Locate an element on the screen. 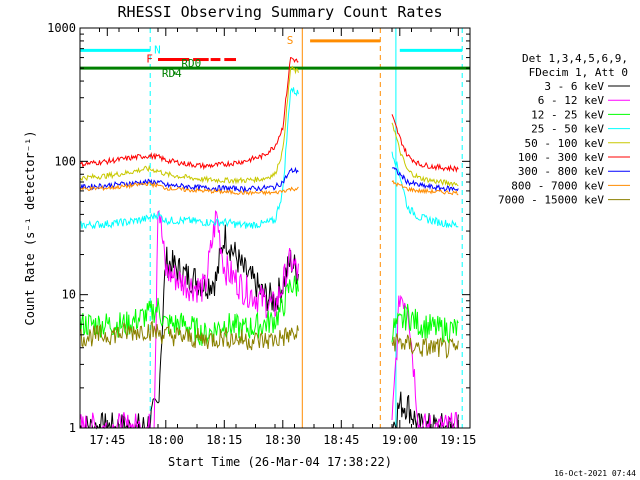 This screenshot has width=640, height=480. x-tick-label-3: 18:30 is located at coordinates (283, 440).